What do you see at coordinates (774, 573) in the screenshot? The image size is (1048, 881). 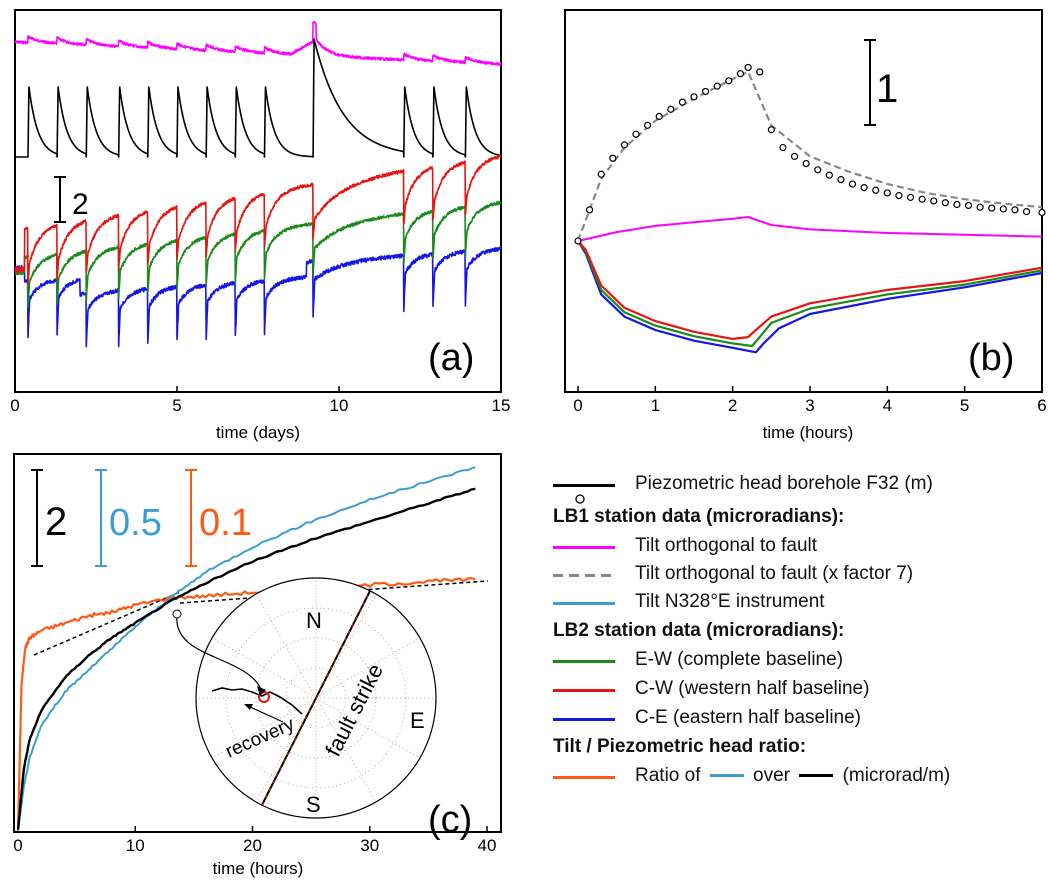 I see `legend-label-tilt-orth7: Tilt orthogonal to fault (x factor 7)` at bounding box center [774, 573].